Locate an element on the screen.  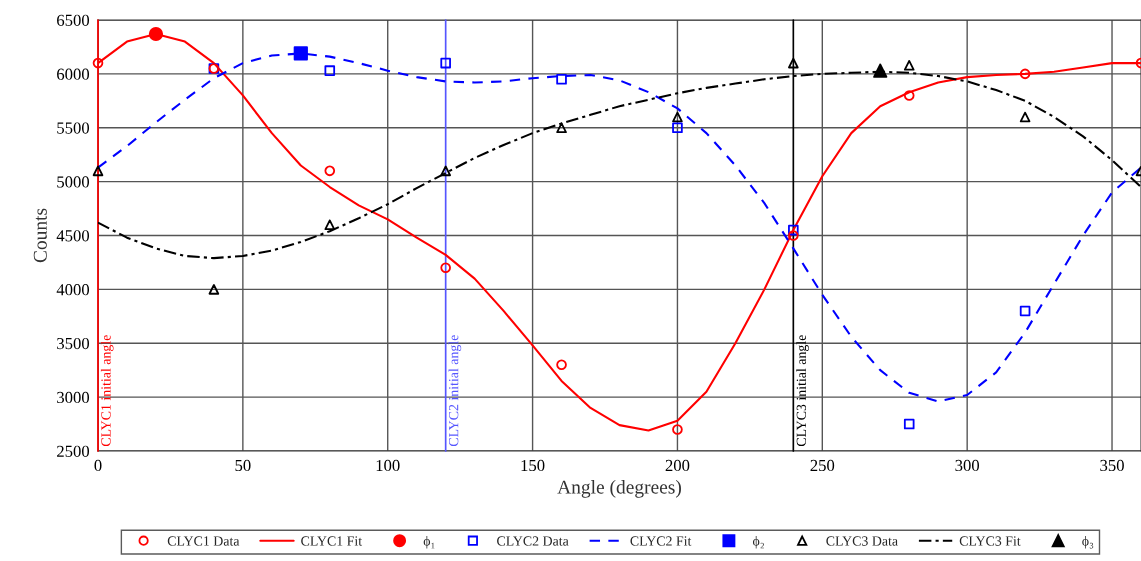
ref-line-label: CLYC1 initial angle is located at coordinates (107, 391).